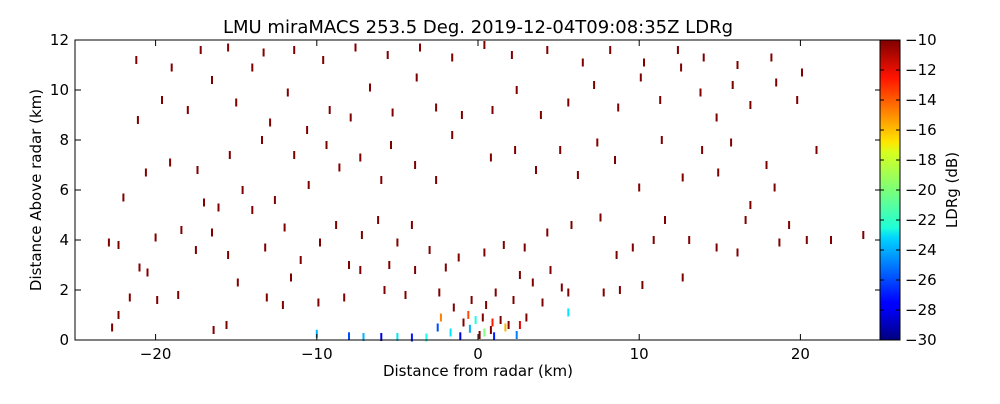 The height and width of the screenshot is (404, 1000). Describe the element at coordinates (64, 290) in the screenshot. I see `y-tick-label: 2` at that location.